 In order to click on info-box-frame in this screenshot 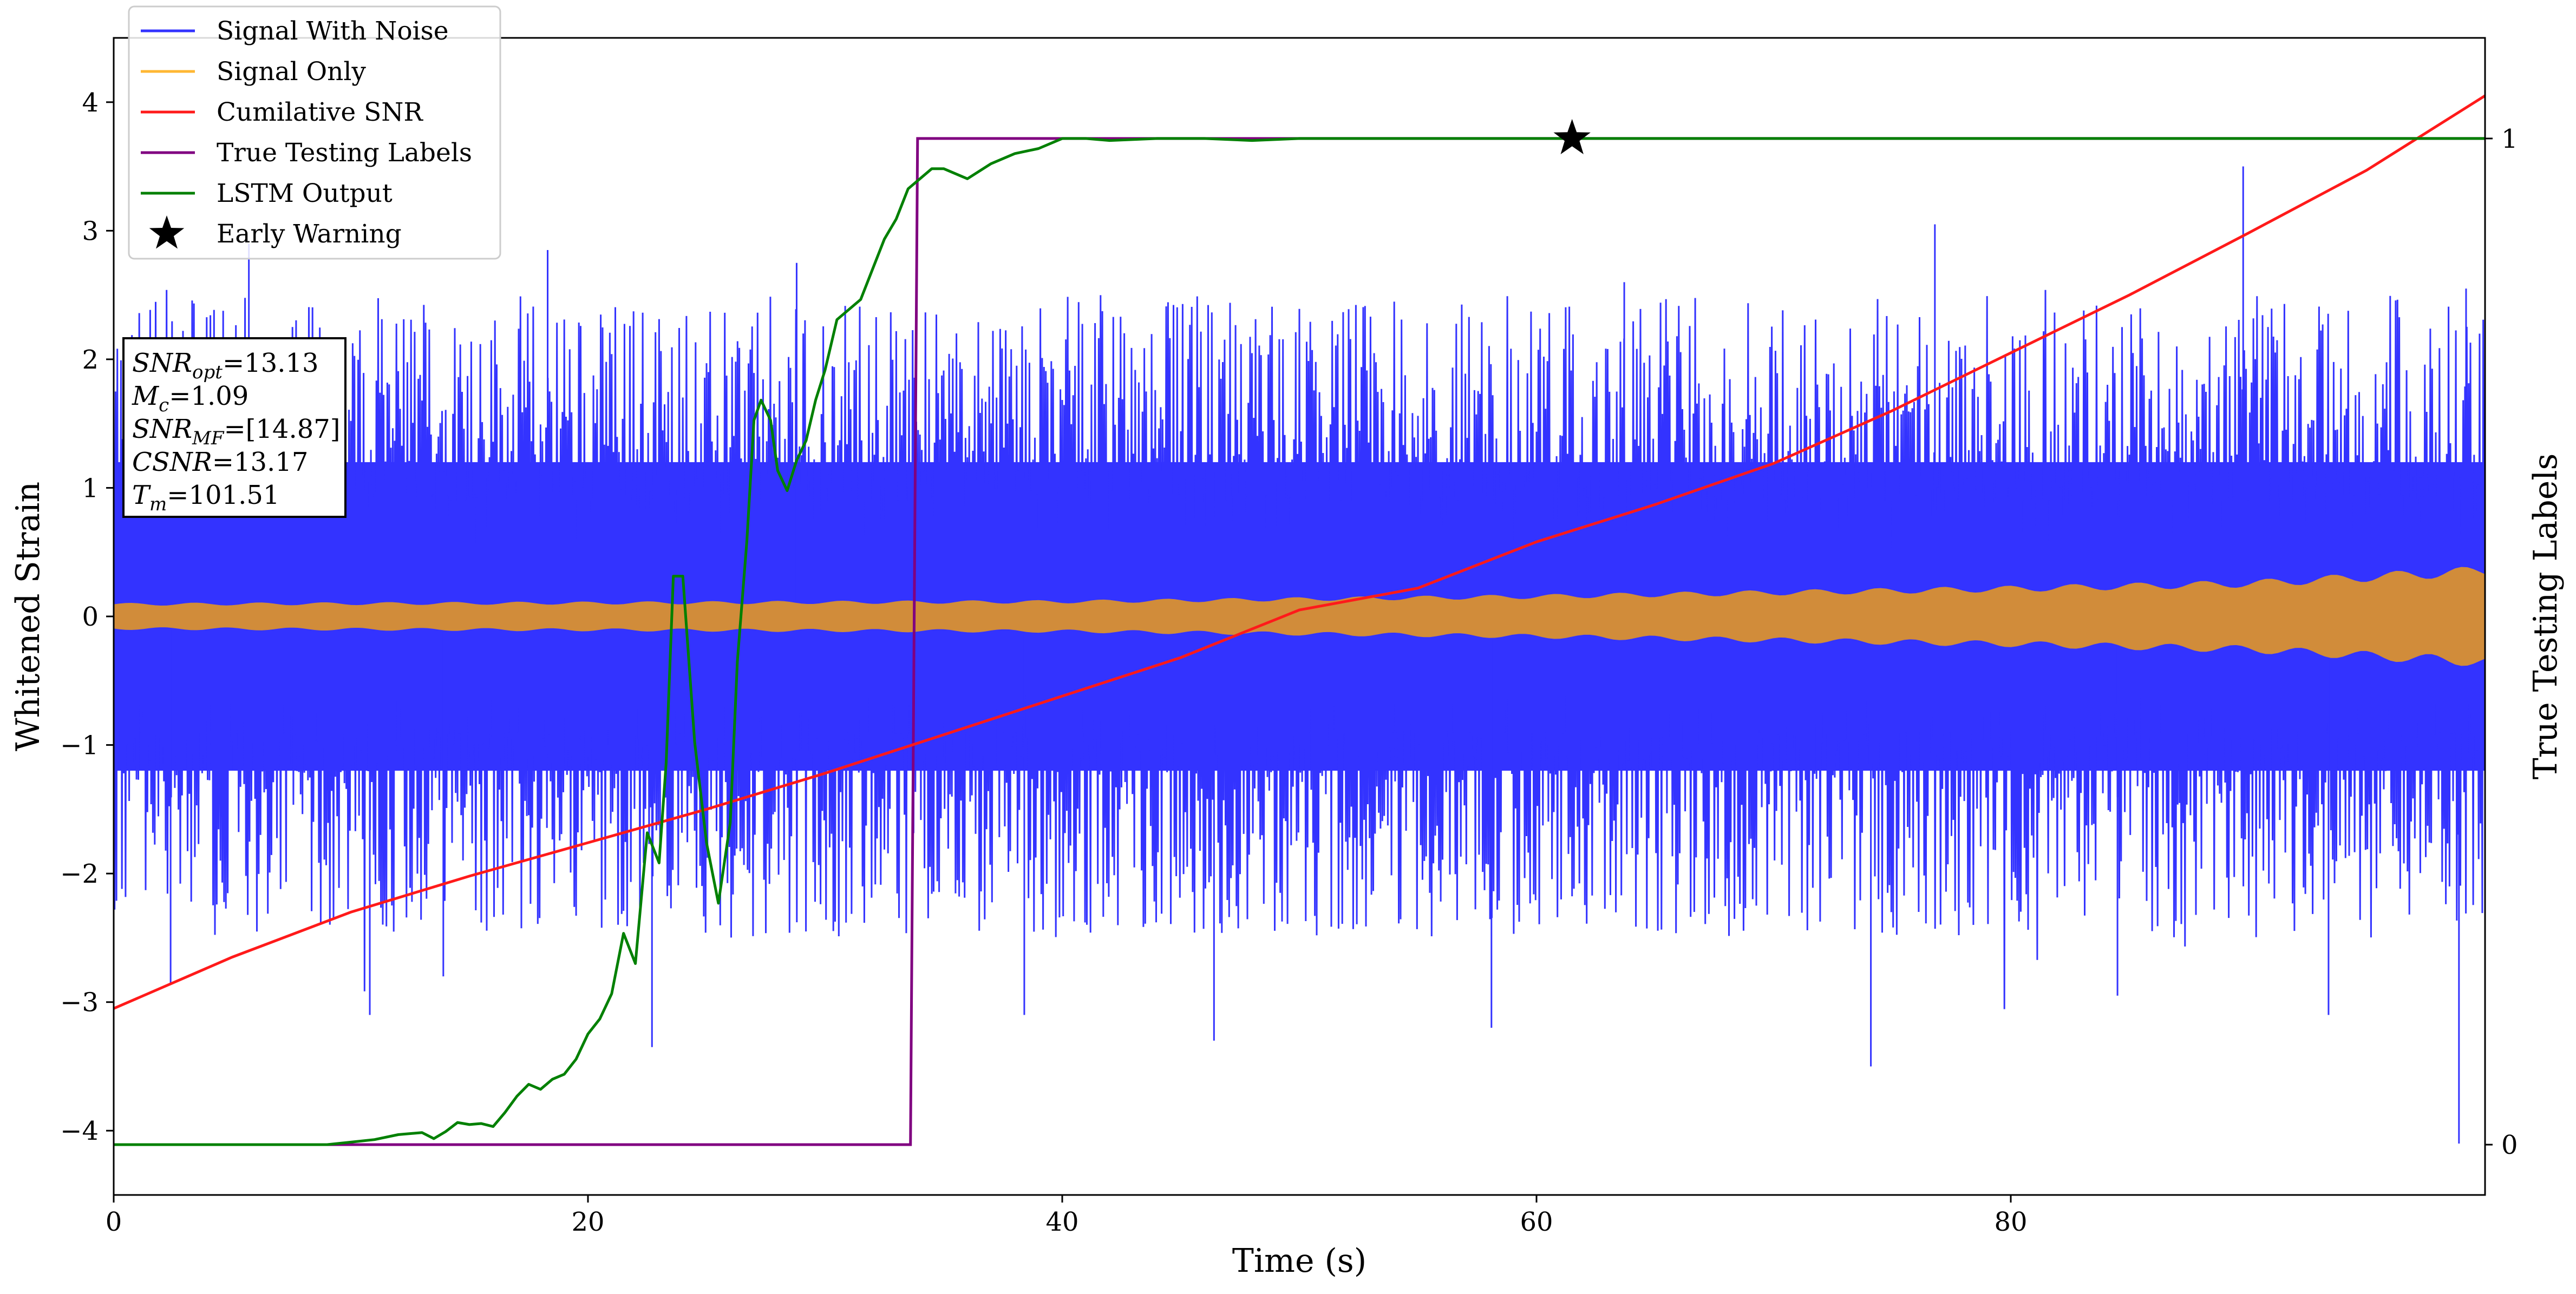, I will do `click(234, 427)`.